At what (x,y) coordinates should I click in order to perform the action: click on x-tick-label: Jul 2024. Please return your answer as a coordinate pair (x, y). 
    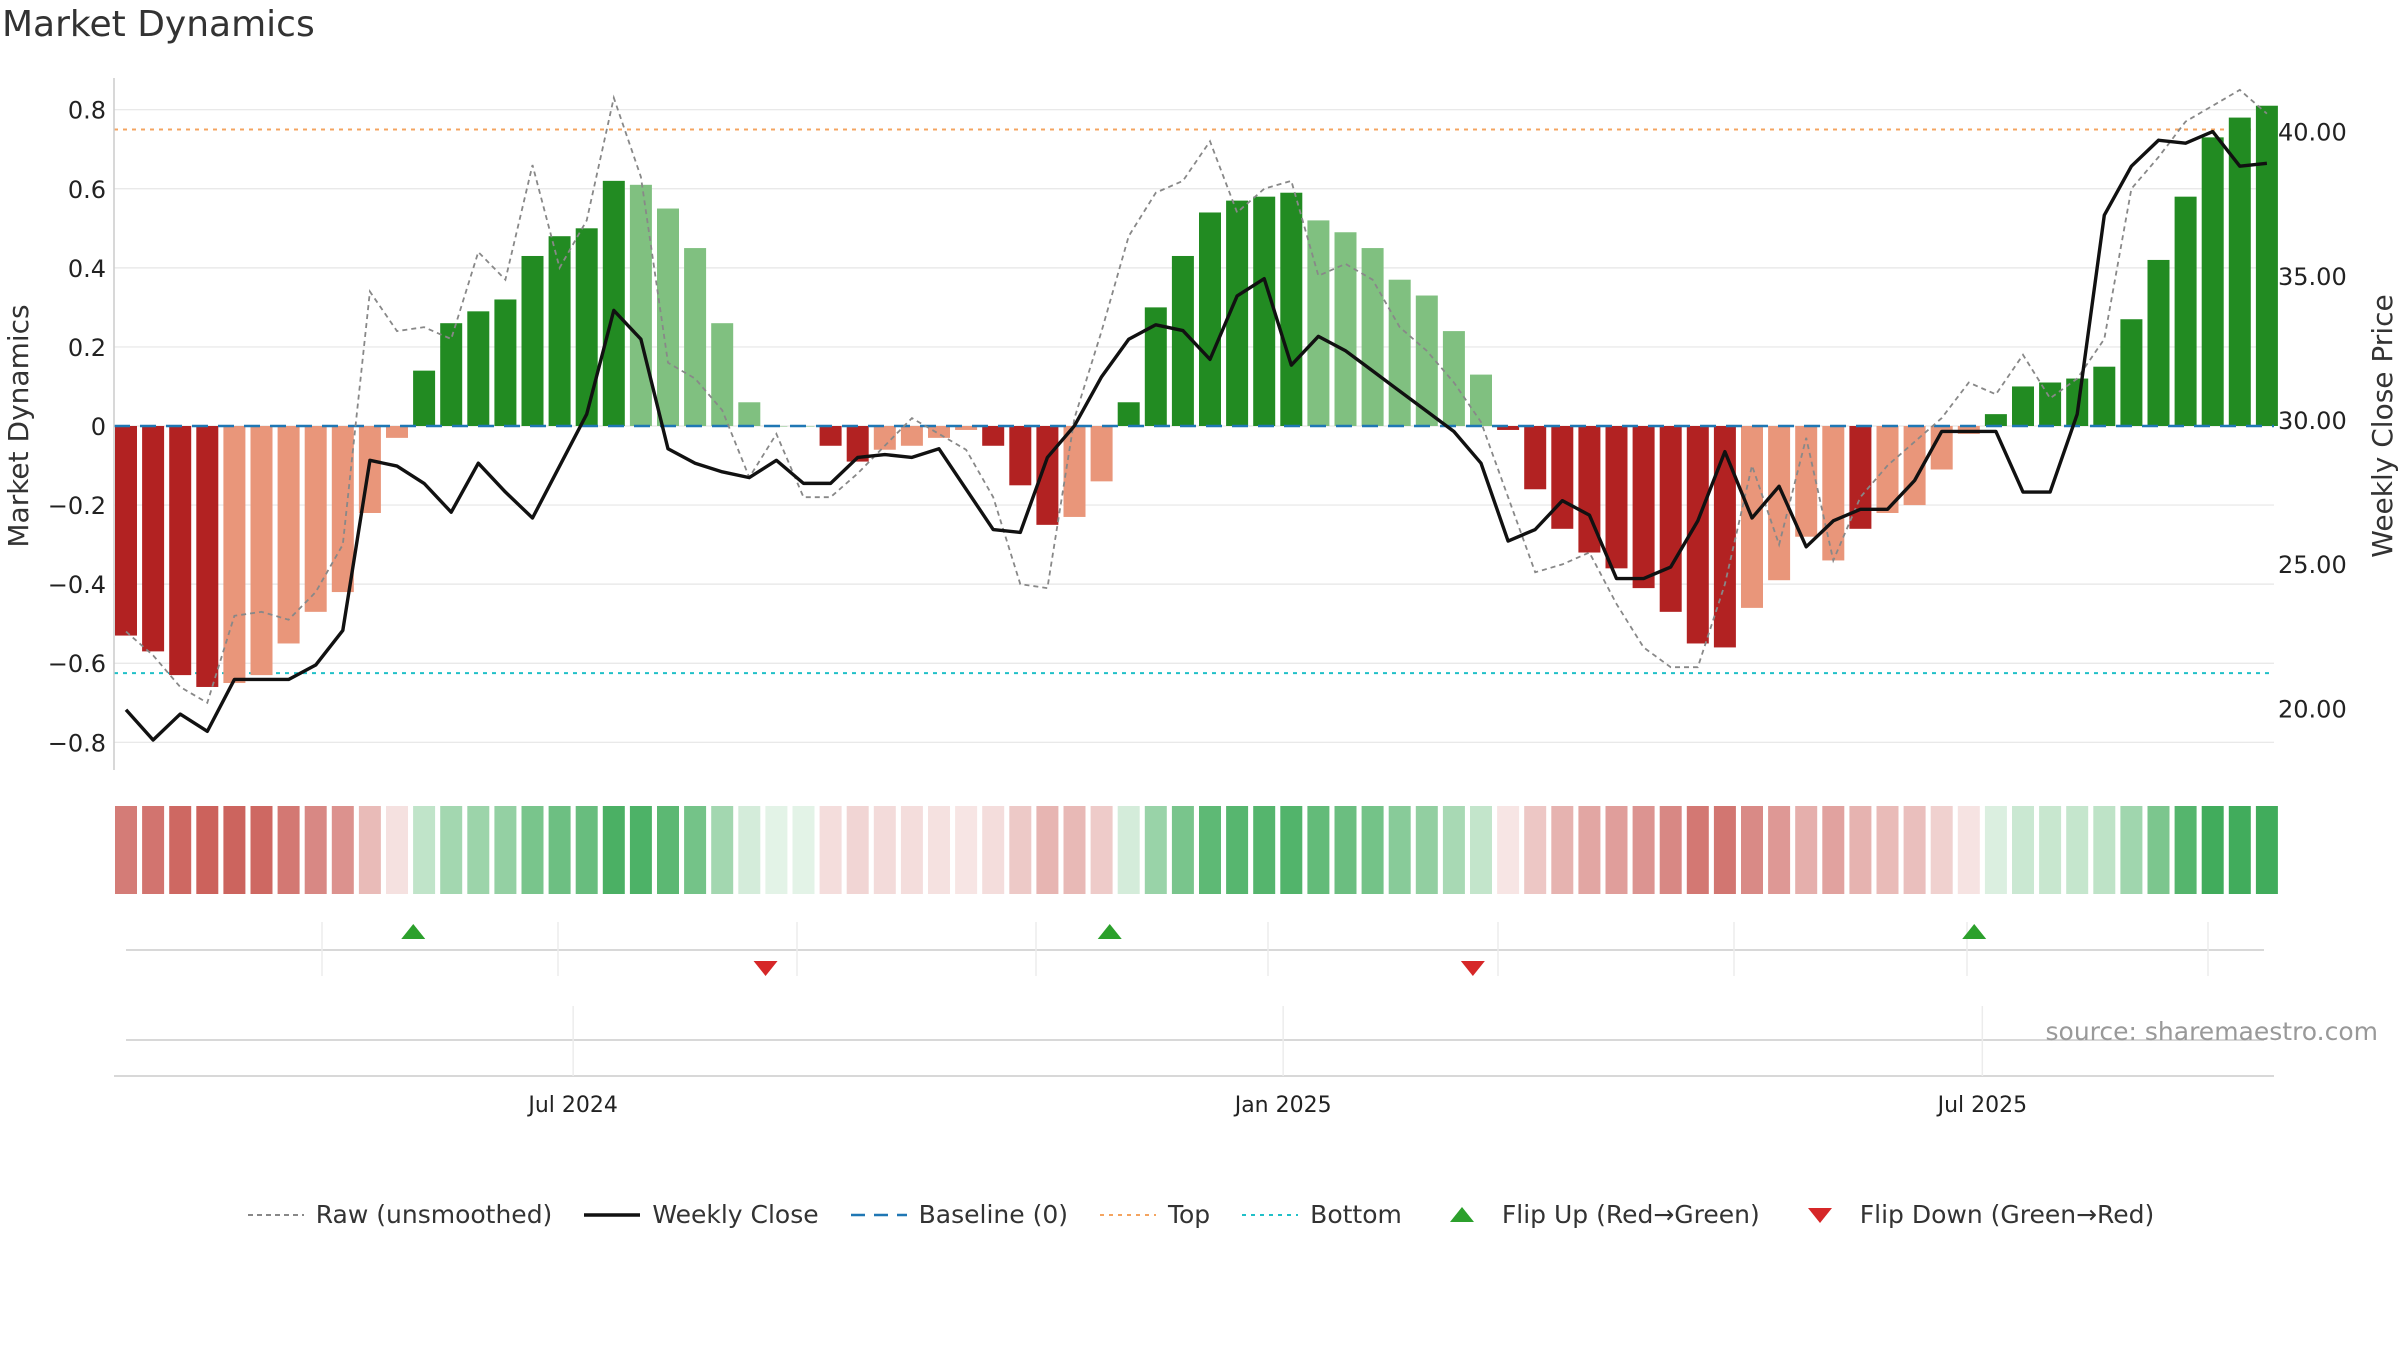
    Looking at the image, I should click on (572, 1105).